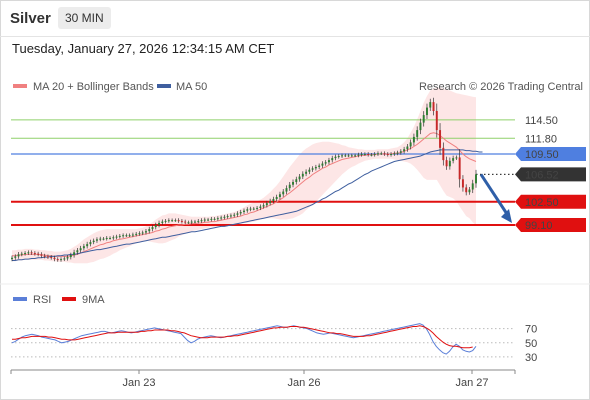  I want to click on rsi-ma-line, so click(242, 337).